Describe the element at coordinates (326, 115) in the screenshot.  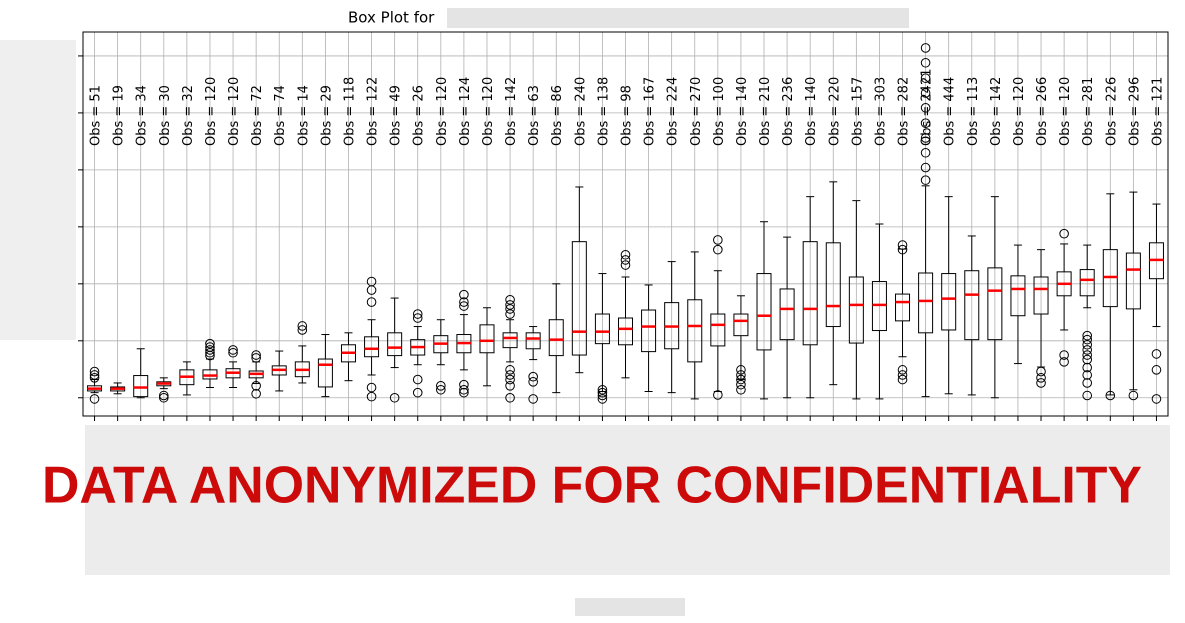
I see `obs-label: Obs = 29` at that location.